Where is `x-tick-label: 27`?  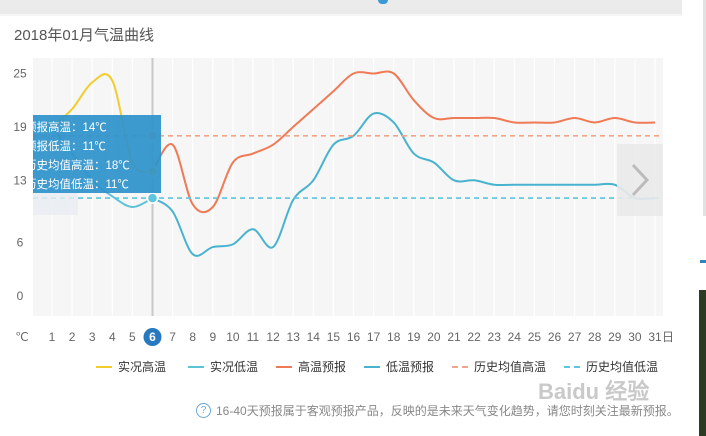 x-tick-label: 27 is located at coordinates (575, 337).